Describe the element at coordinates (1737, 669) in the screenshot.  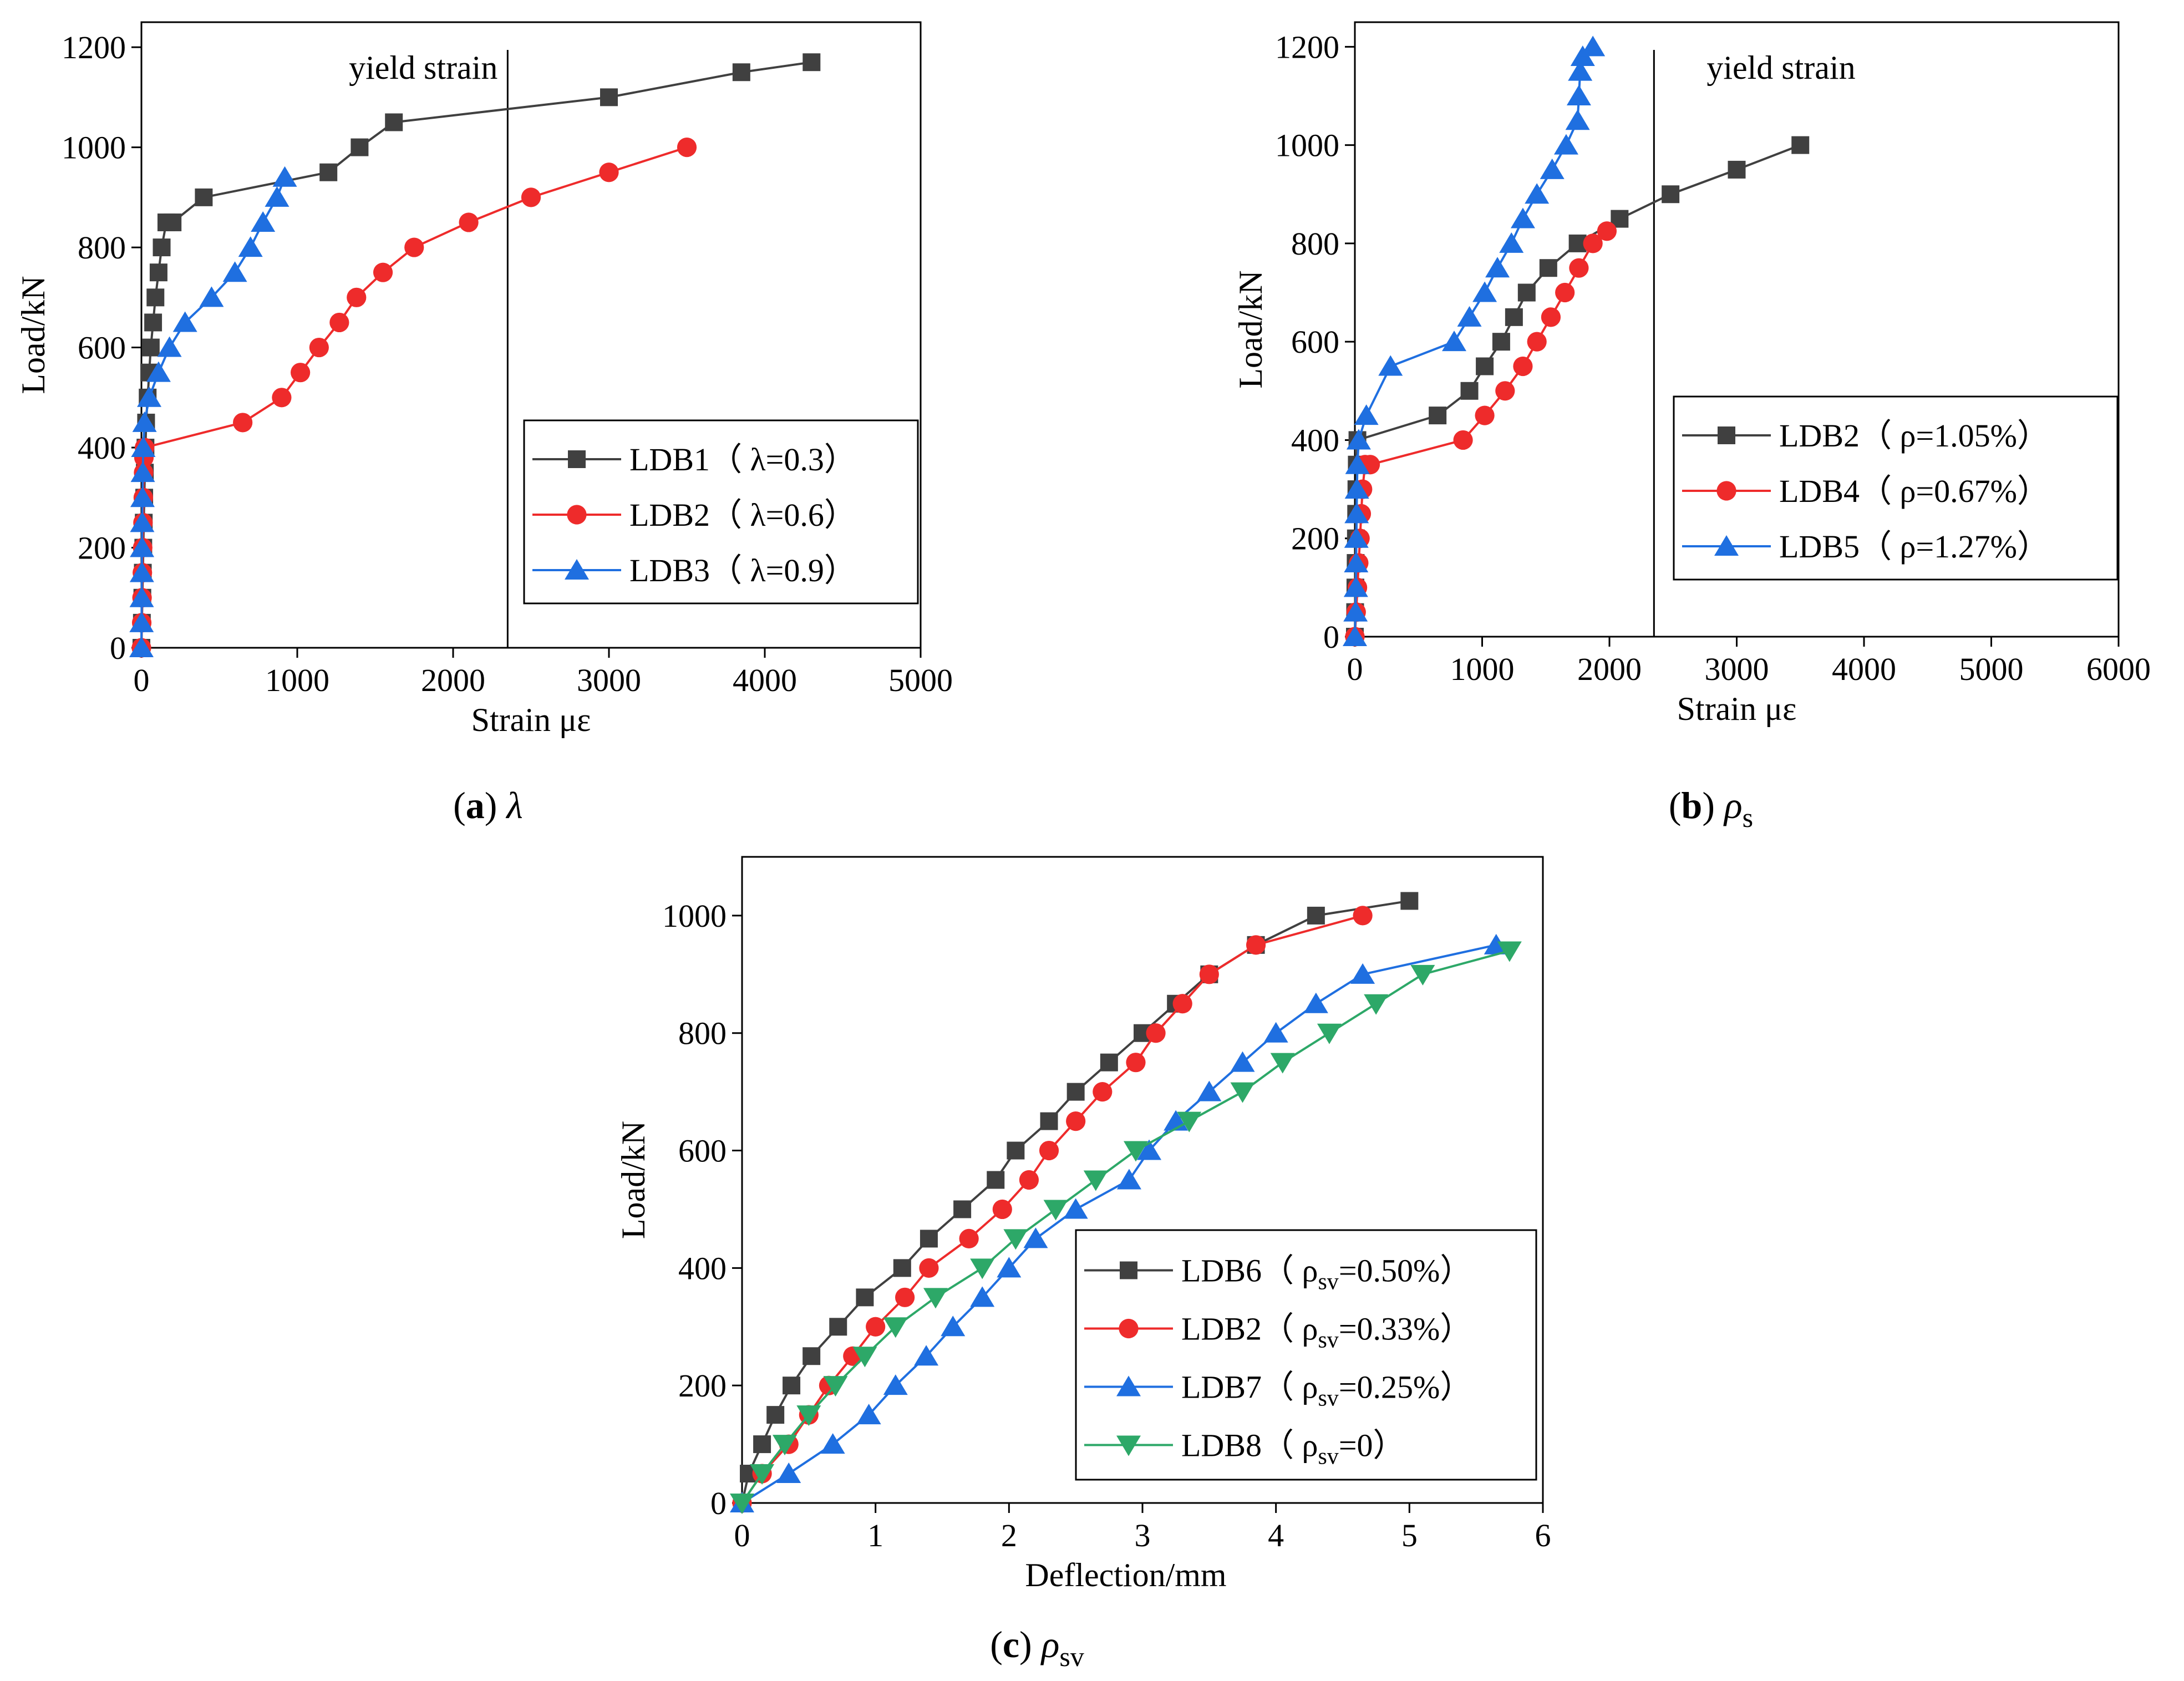
I see `x-tick-label: 3000` at that location.